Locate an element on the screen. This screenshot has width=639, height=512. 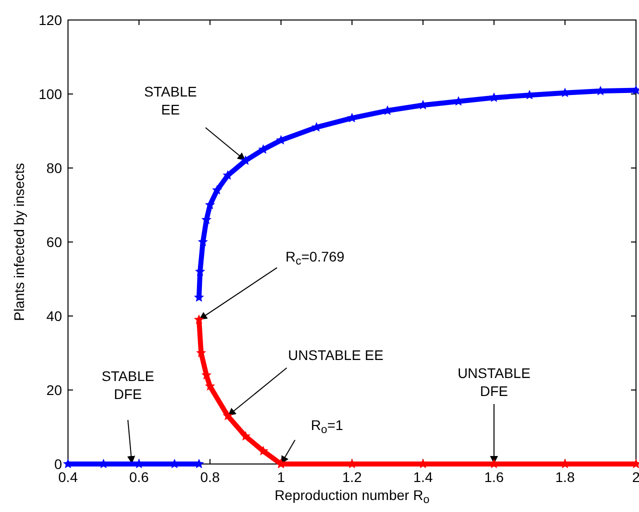
y-tick-label: 80 is located at coordinates (54, 168).